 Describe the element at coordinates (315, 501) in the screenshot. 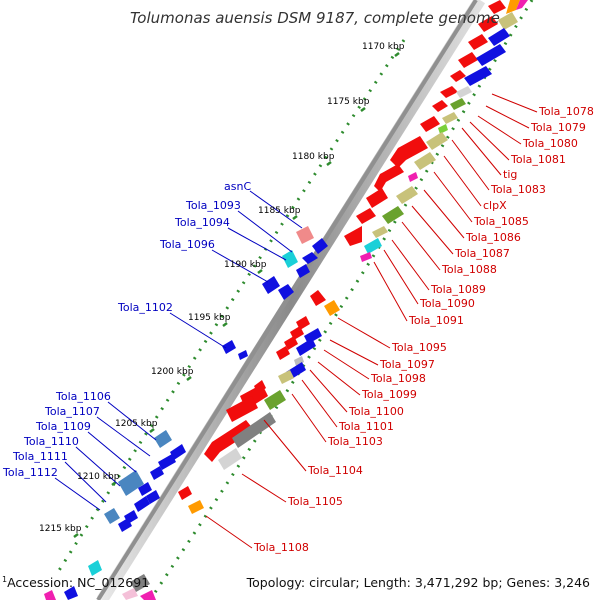

I see `gene-label: Tola_1105` at that location.